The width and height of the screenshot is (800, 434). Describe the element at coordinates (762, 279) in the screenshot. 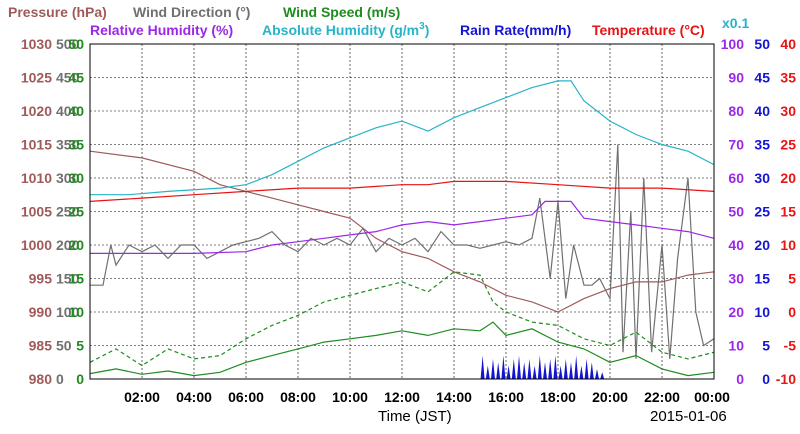

I see `tick-rain-rate: 15` at that location.